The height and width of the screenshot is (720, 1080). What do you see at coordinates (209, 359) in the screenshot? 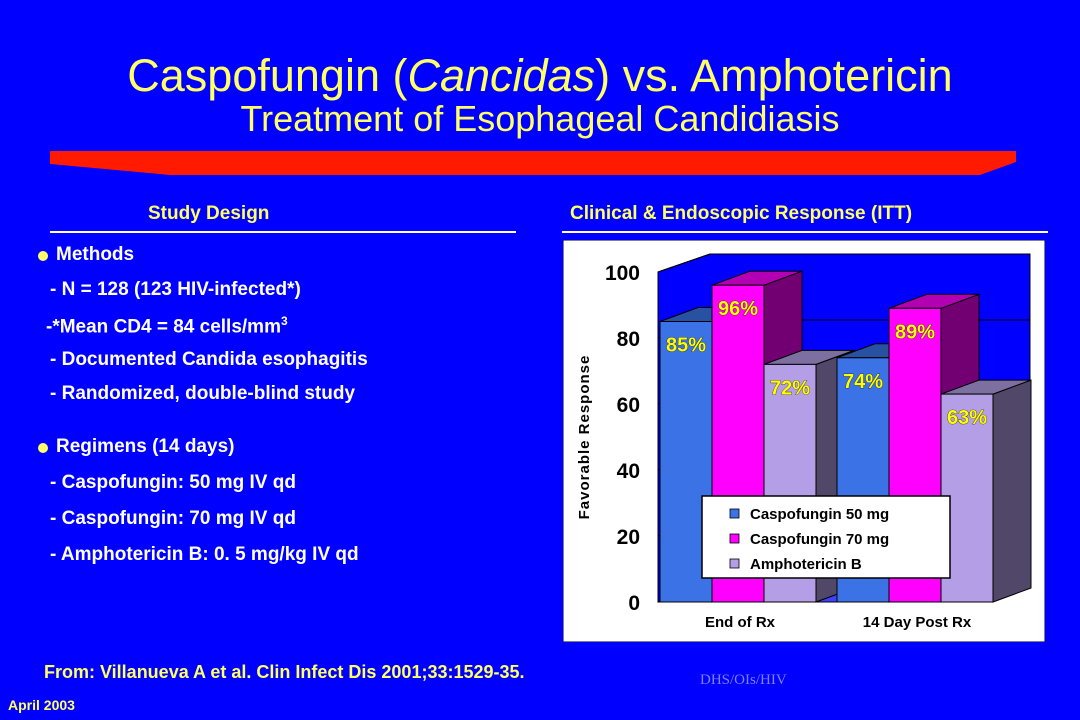
I see `methods-line: - Documented Candida esophagitis` at bounding box center [209, 359].